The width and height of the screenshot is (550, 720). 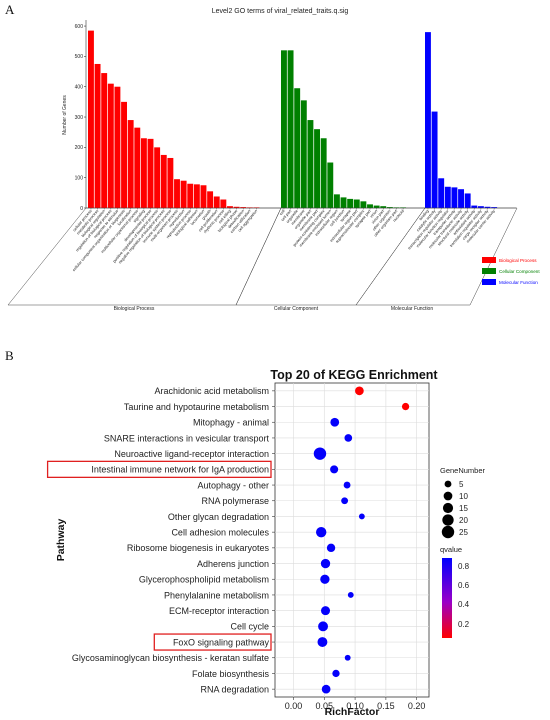 I want to click on x-tick-label: 0.10, so click(x=355, y=706).